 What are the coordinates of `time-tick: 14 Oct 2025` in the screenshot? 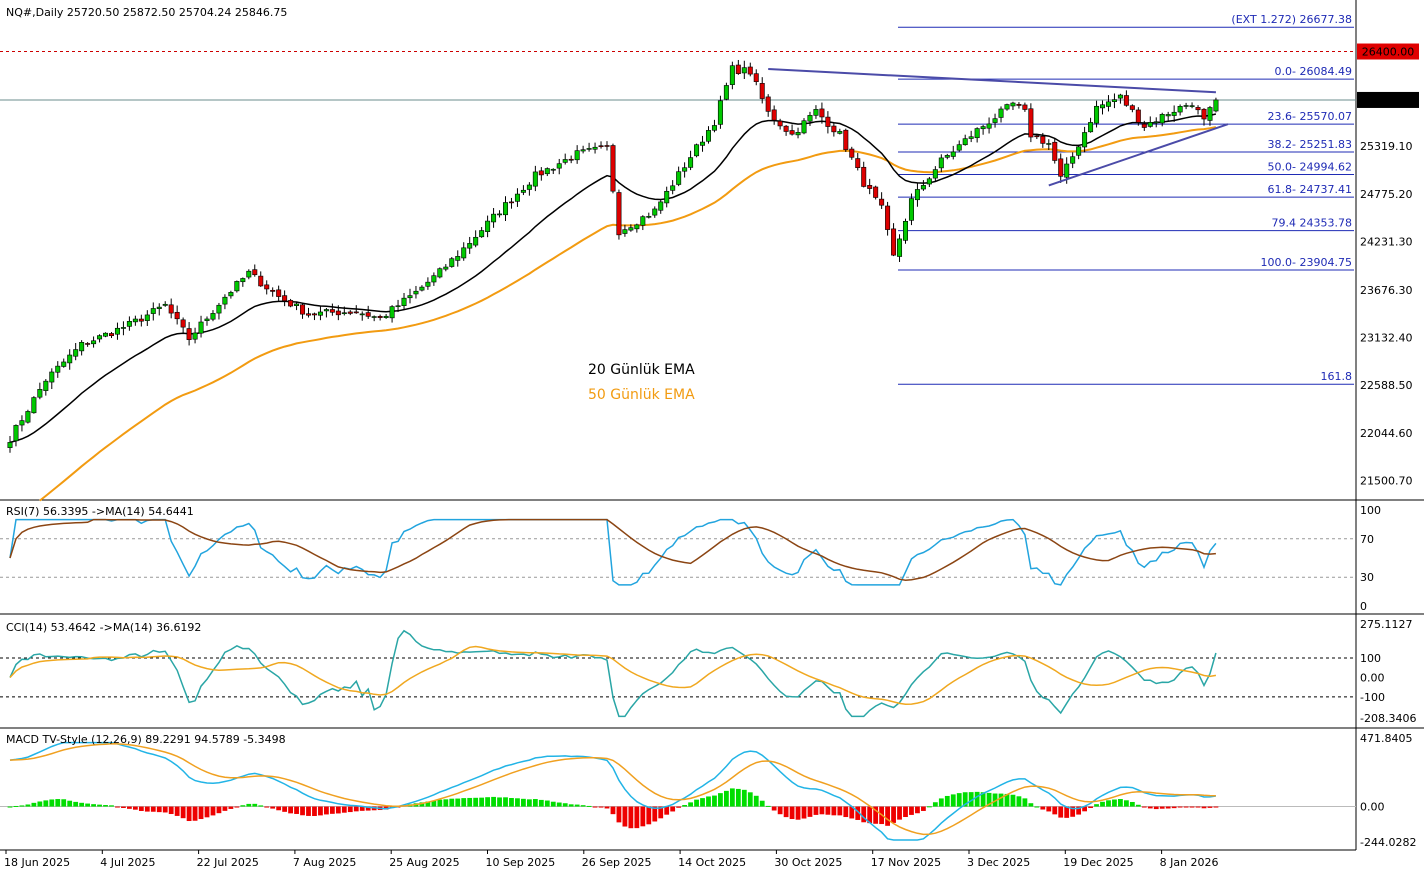 It's located at (712, 862).